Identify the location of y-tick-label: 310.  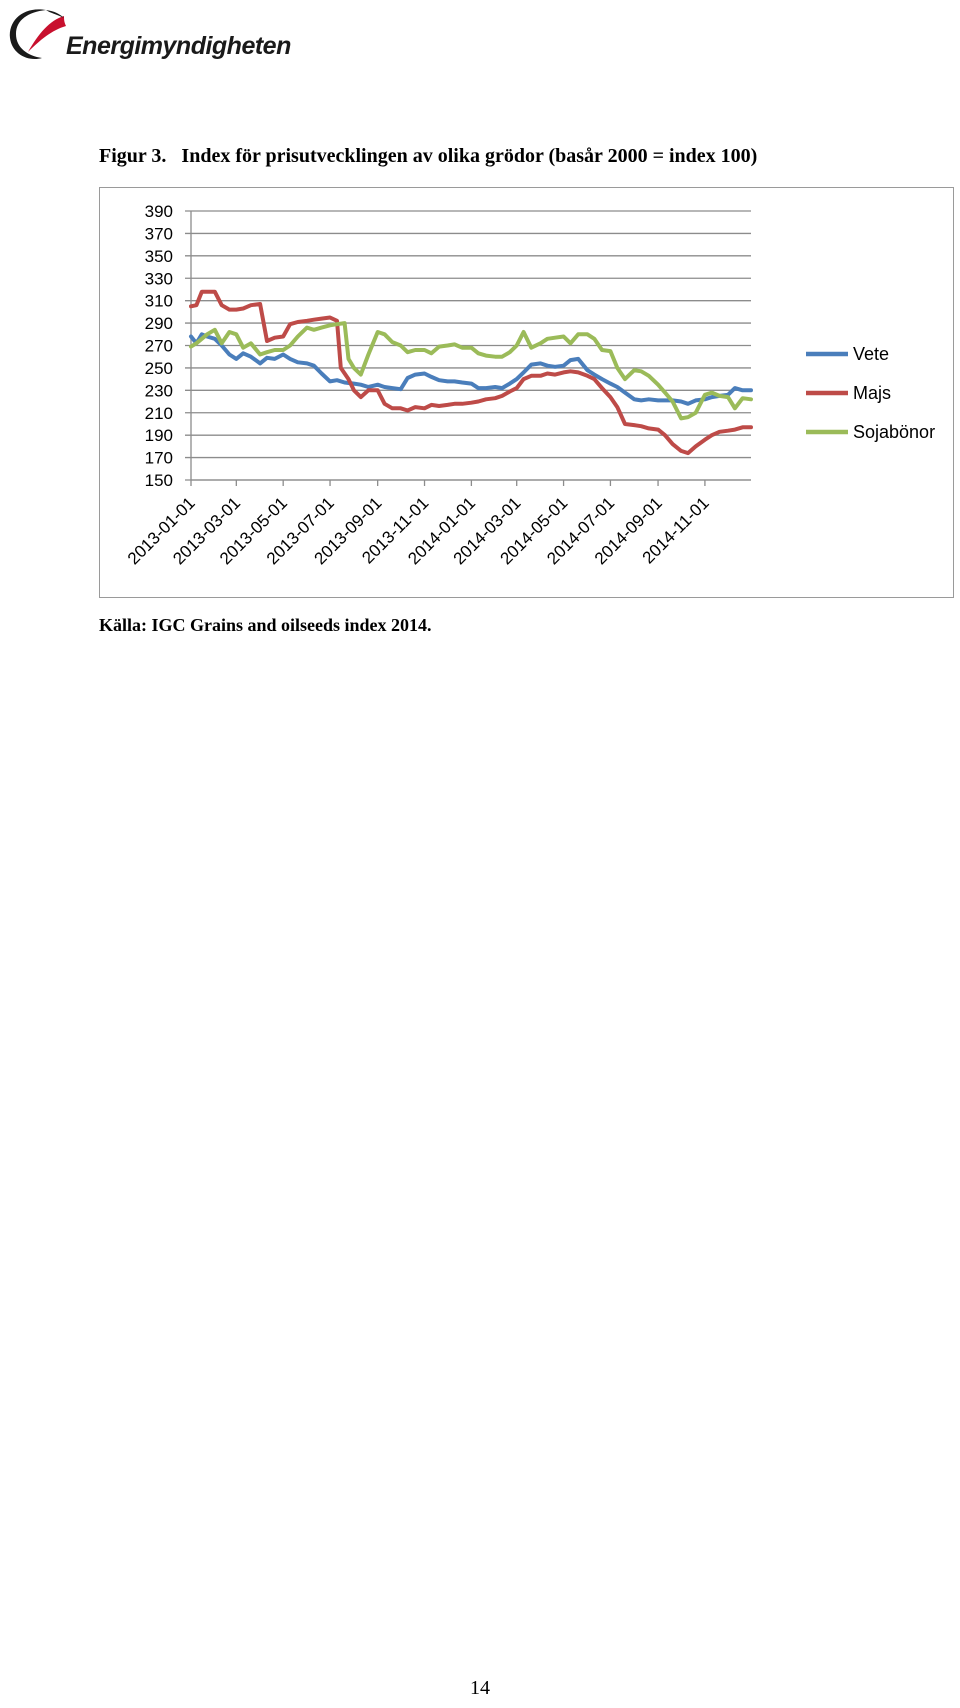
(159, 301).